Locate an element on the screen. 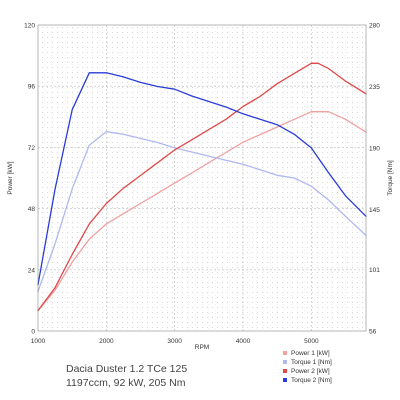  legend-label: Power 2 [kW] is located at coordinates (310, 371).